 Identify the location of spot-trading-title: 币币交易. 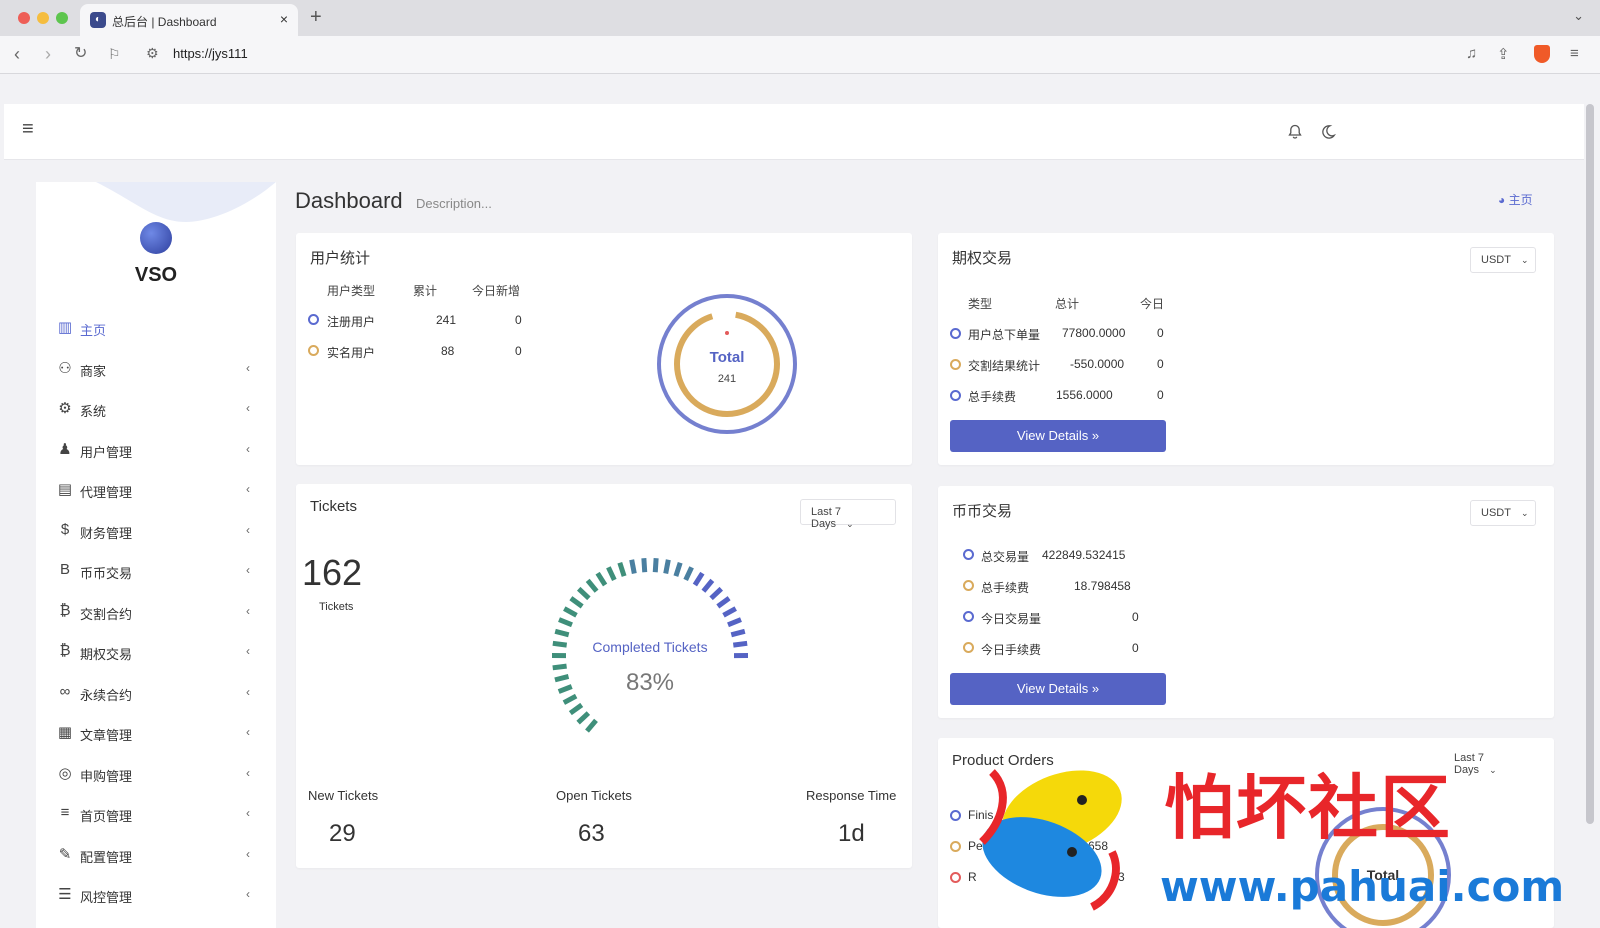
(982, 511).